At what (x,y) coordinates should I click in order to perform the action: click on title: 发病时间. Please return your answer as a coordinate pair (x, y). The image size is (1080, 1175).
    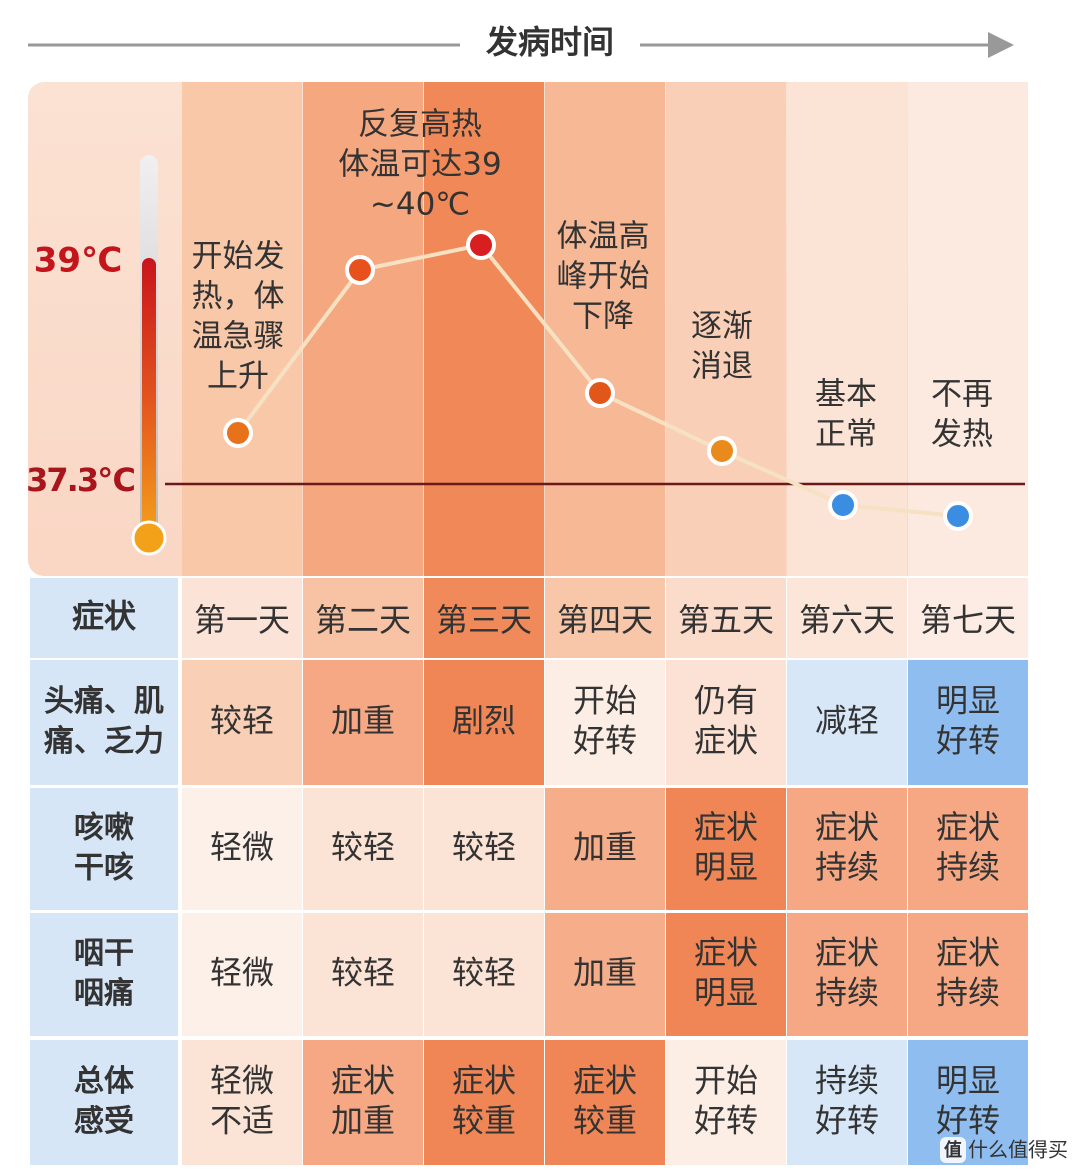
    Looking at the image, I should click on (550, 42).